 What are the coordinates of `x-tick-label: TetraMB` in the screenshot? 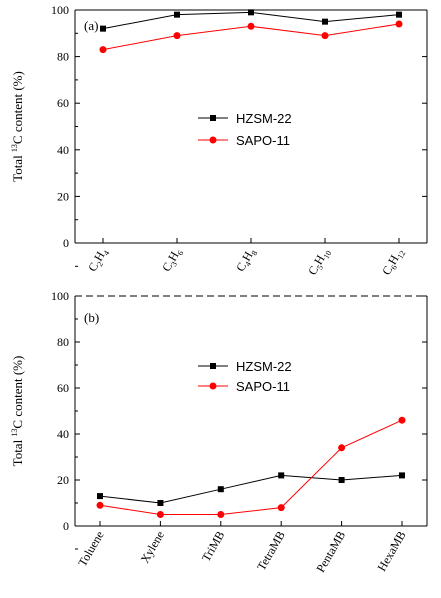 It's located at (271, 551).